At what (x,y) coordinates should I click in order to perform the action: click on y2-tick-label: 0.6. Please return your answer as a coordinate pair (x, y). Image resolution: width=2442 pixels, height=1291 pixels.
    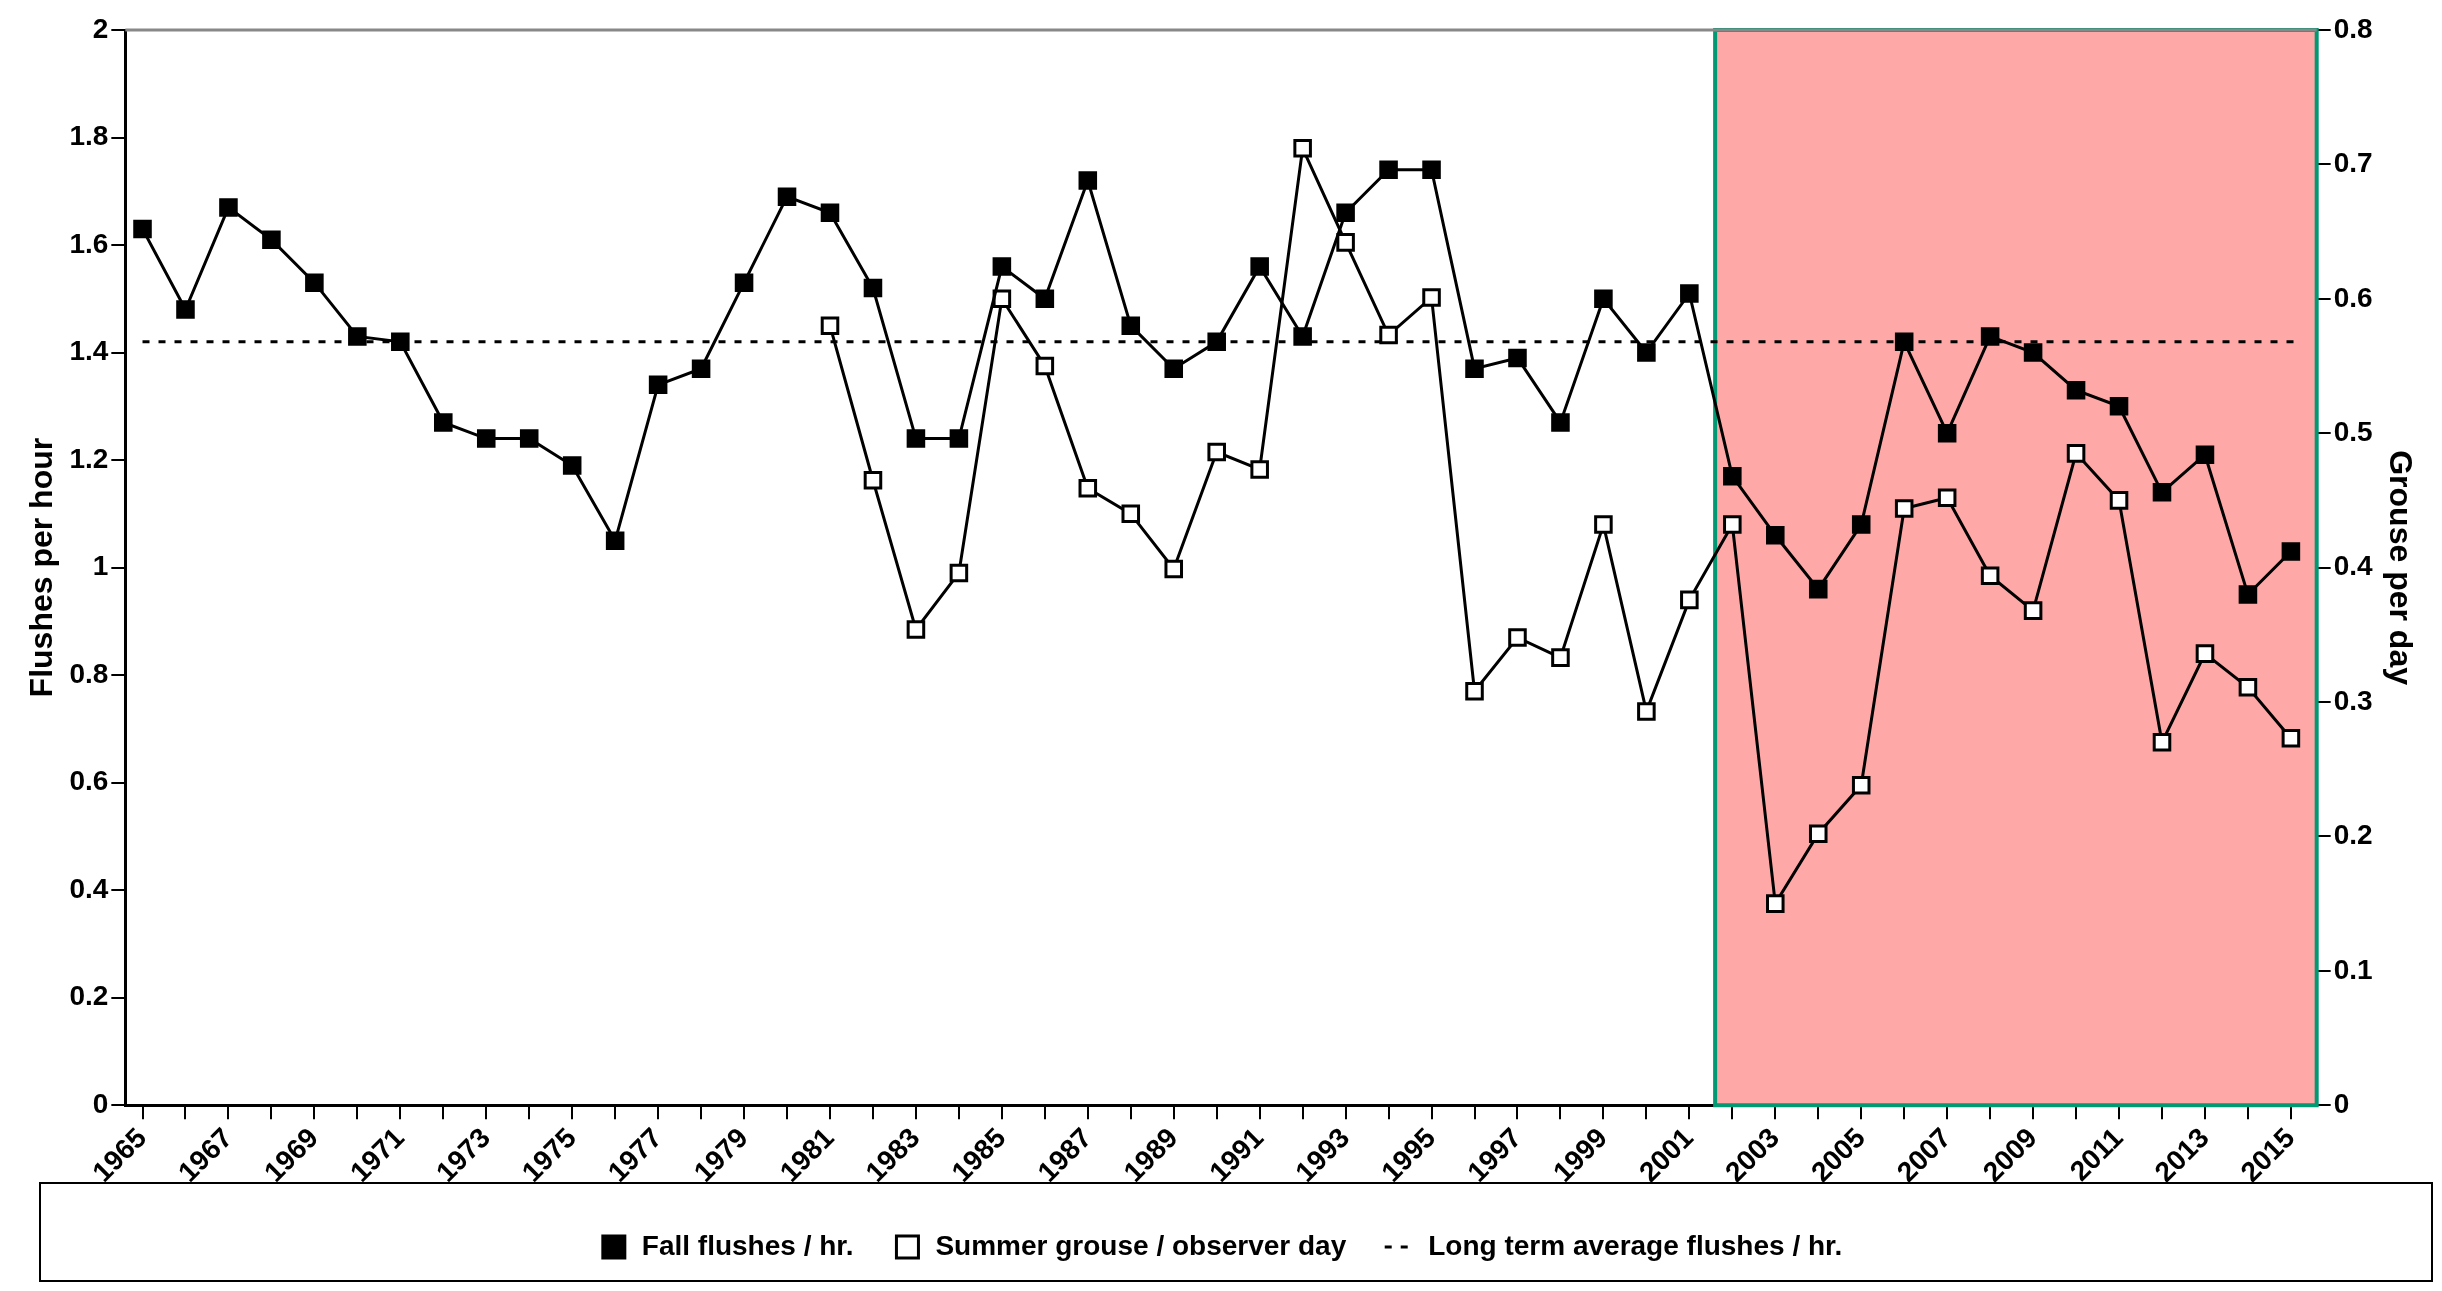
    Looking at the image, I should click on (2353, 297).